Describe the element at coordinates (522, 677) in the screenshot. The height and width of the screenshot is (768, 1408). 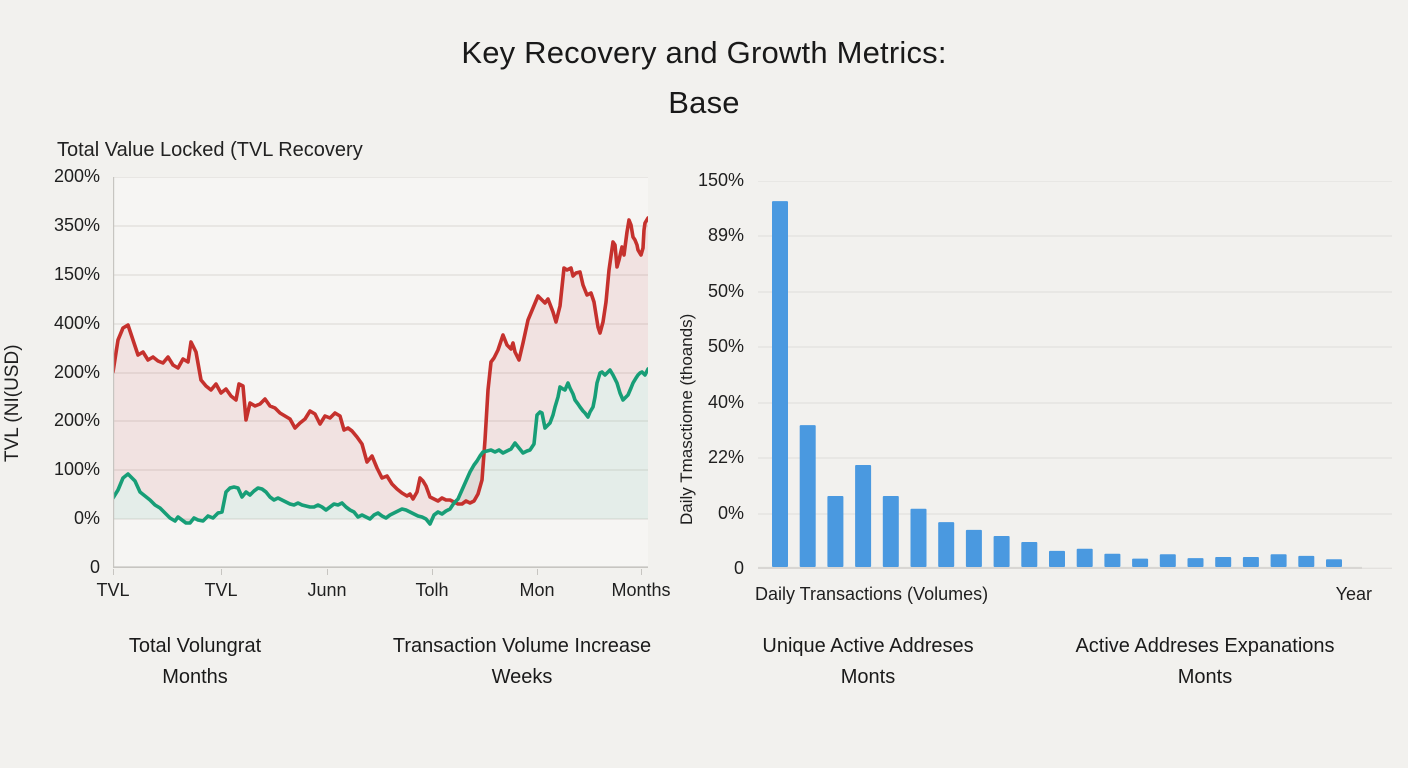
I see `caption-line2: Weeks` at that location.